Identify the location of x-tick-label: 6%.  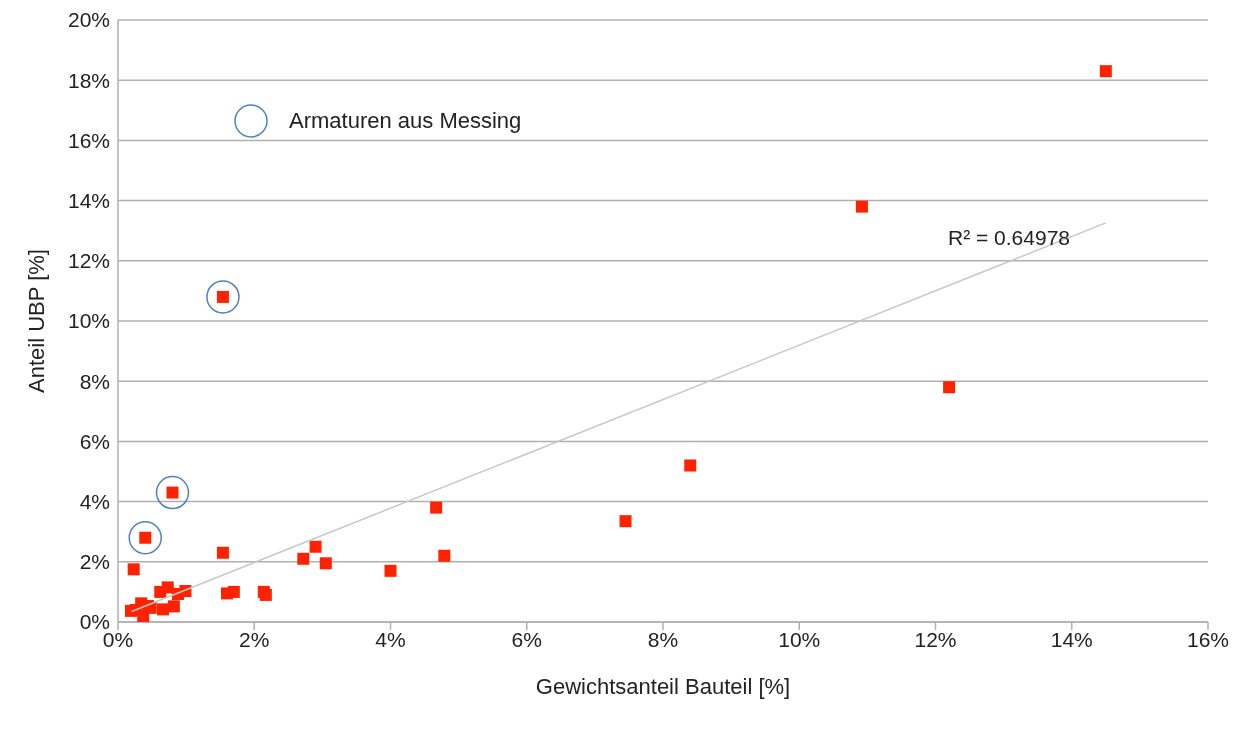
(526, 639).